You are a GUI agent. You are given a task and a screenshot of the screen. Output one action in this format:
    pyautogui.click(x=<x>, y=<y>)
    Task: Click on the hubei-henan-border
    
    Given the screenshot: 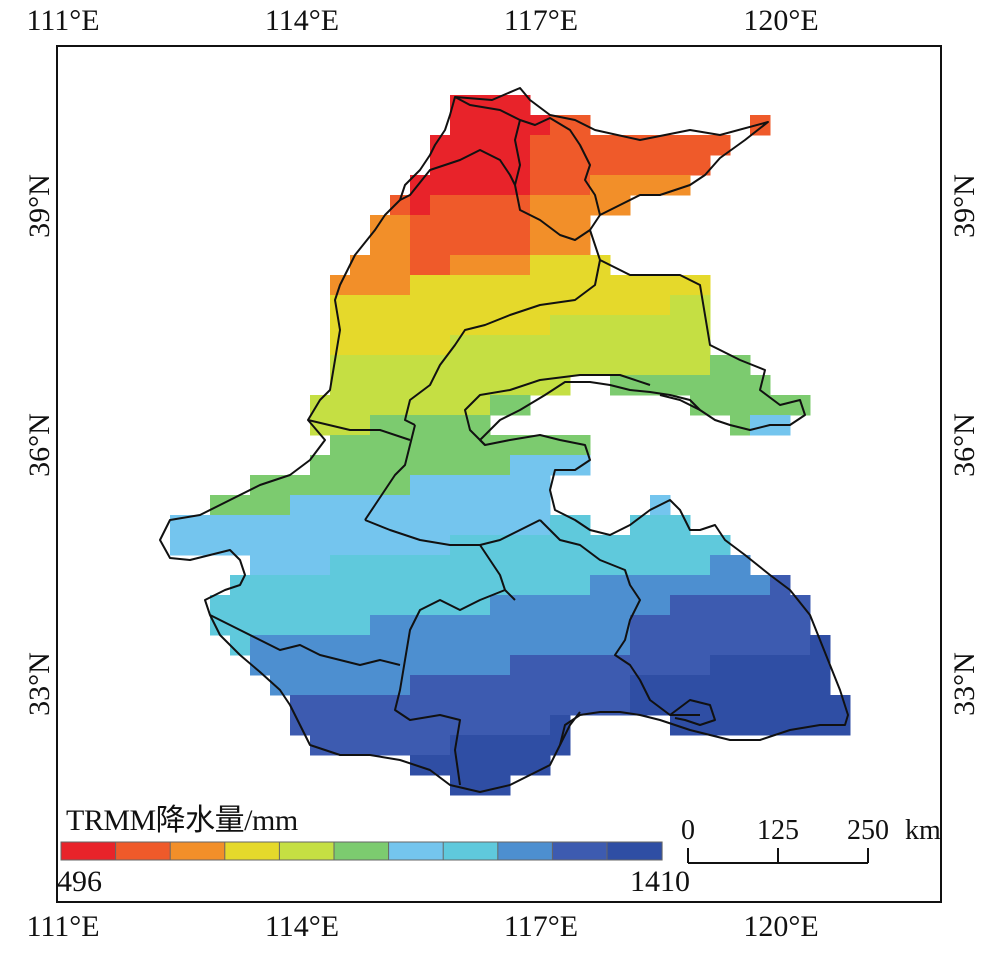 What is the action you would take?
    pyautogui.click(x=305, y=640)
    